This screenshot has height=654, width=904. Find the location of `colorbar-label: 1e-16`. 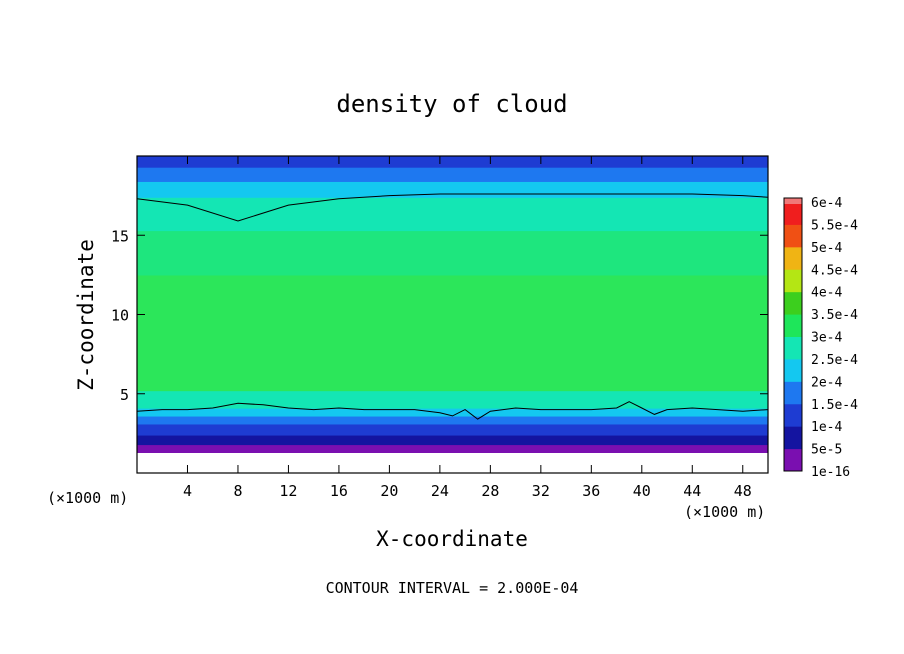

colorbar-label: 1e-16 is located at coordinates (830, 472).